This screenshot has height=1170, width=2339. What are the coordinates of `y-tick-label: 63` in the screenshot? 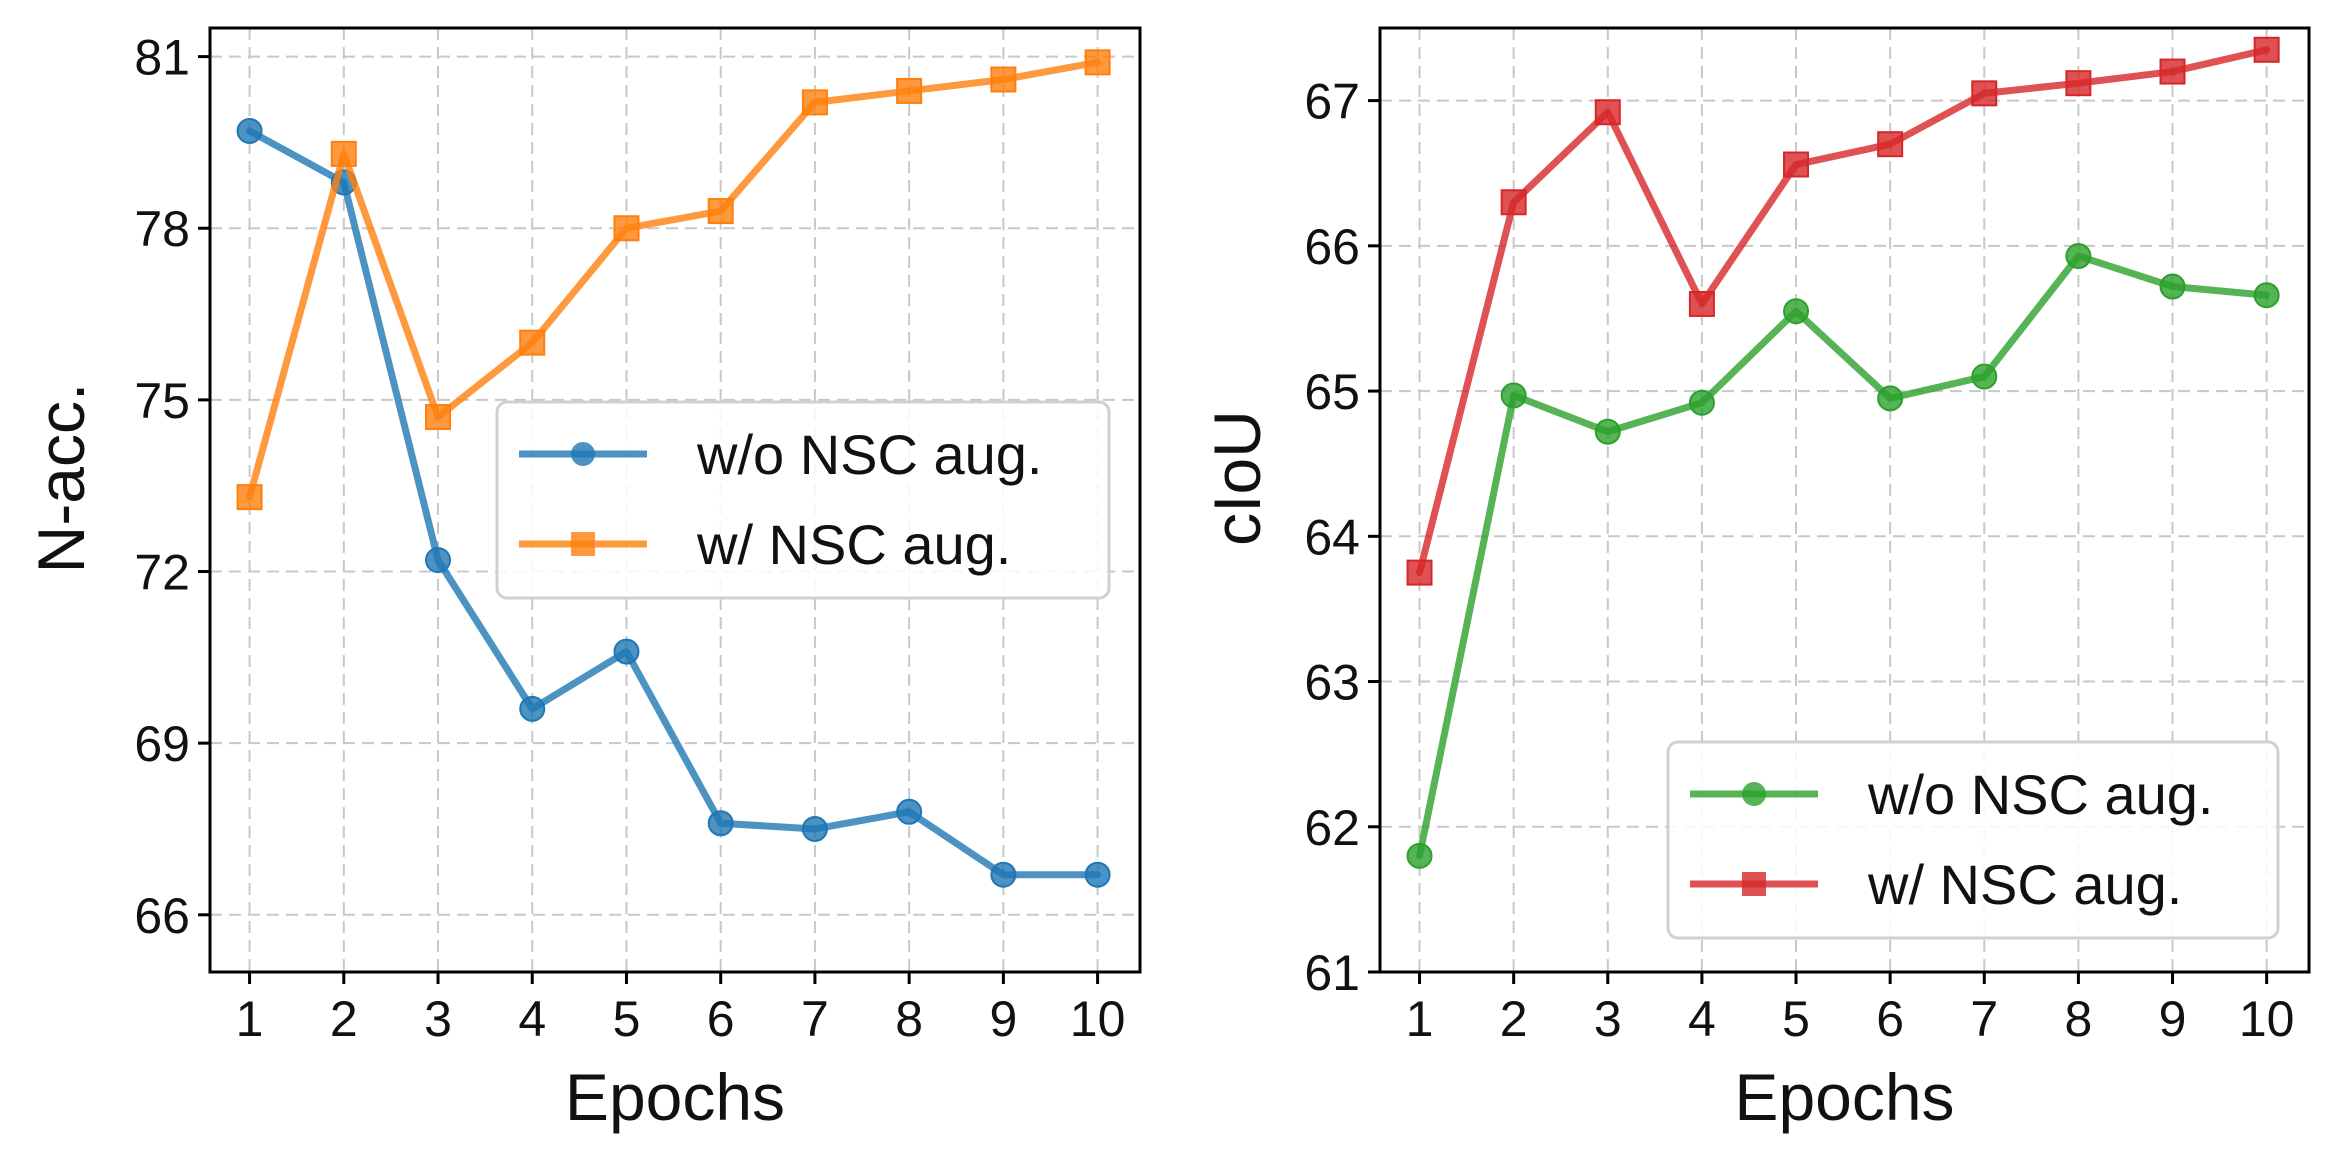 It's located at (1332, 683).